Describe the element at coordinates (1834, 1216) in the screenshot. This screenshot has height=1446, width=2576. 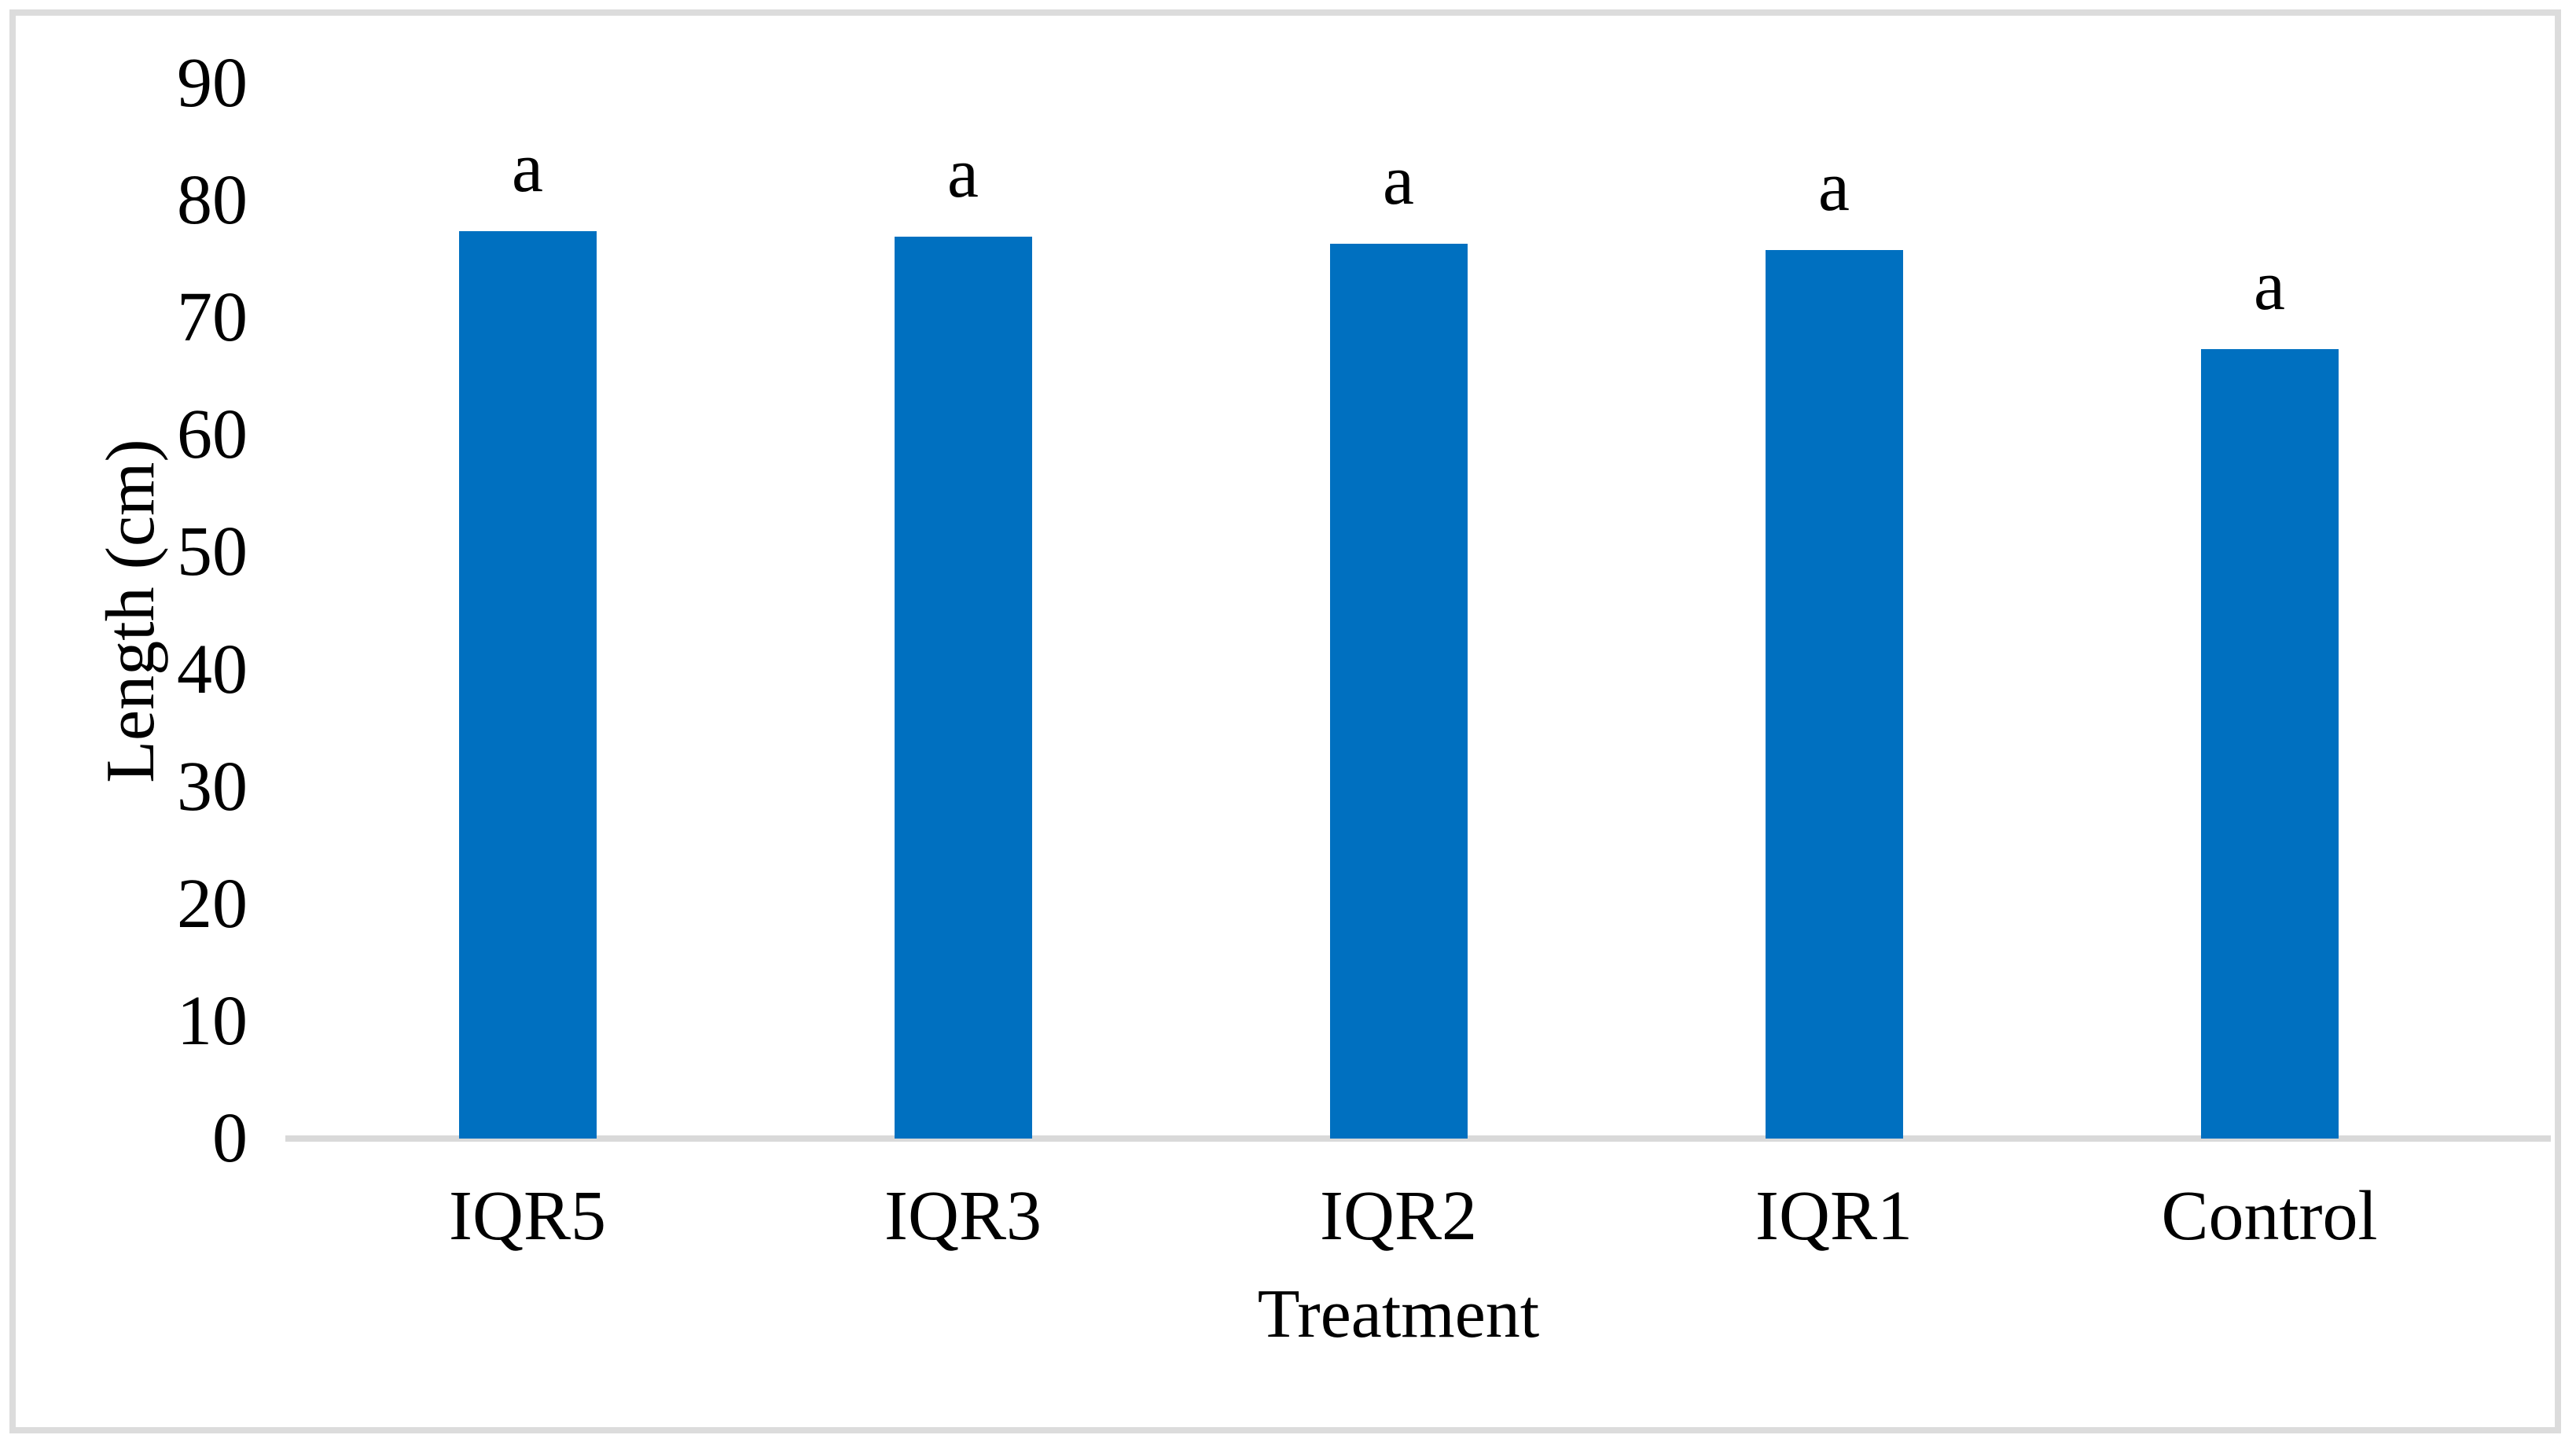
I see `x-tick-label-iqr1: IQR1` at that location.